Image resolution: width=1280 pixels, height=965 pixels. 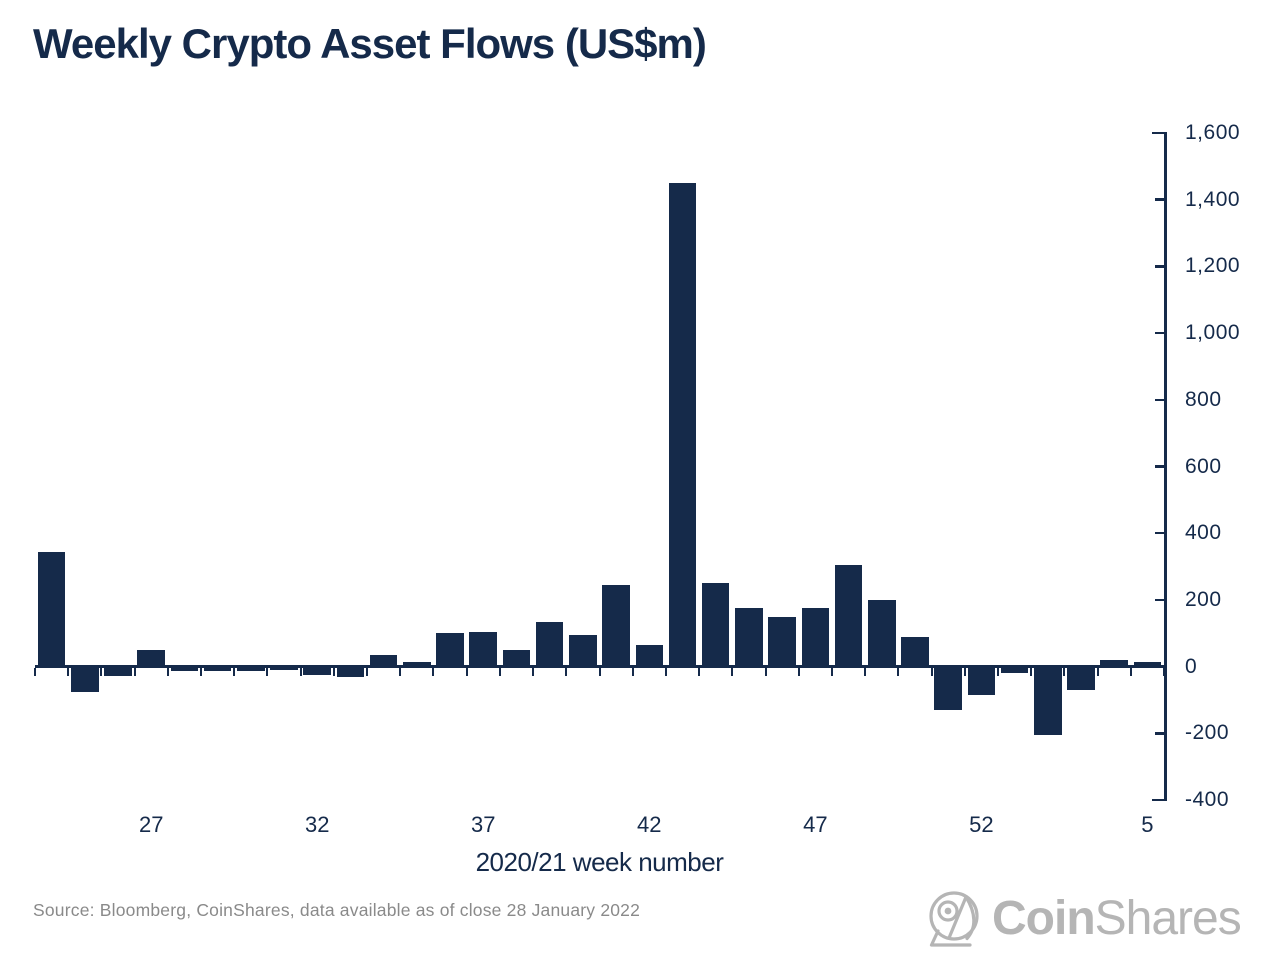 I want to click on y-axis-label: 1,400, so click(x=1213, y=199).